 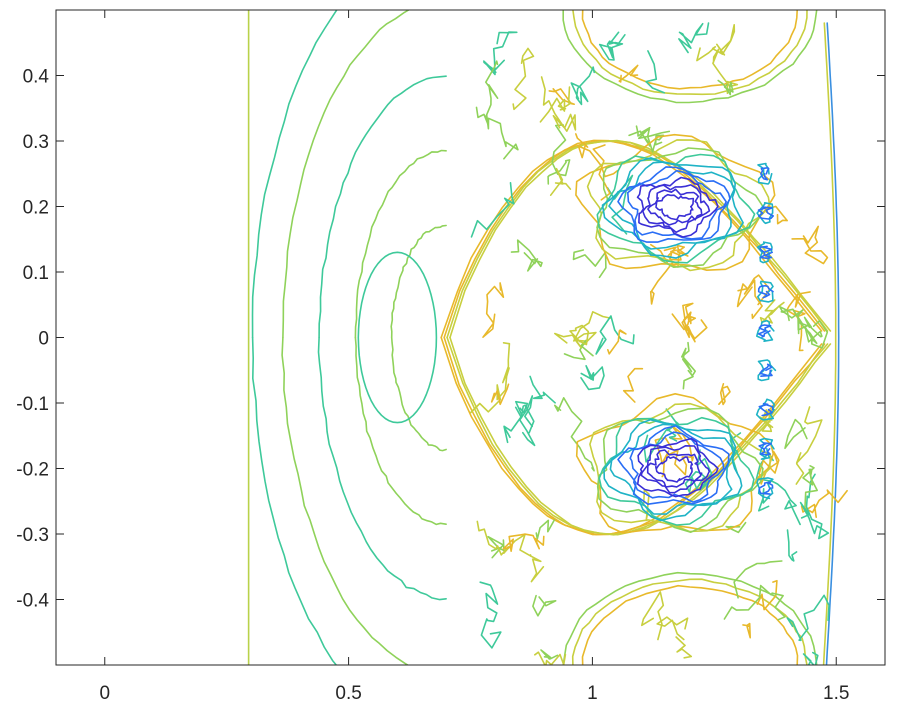 I want to click on y-tick-label: 0, so click(x=43, y=339).